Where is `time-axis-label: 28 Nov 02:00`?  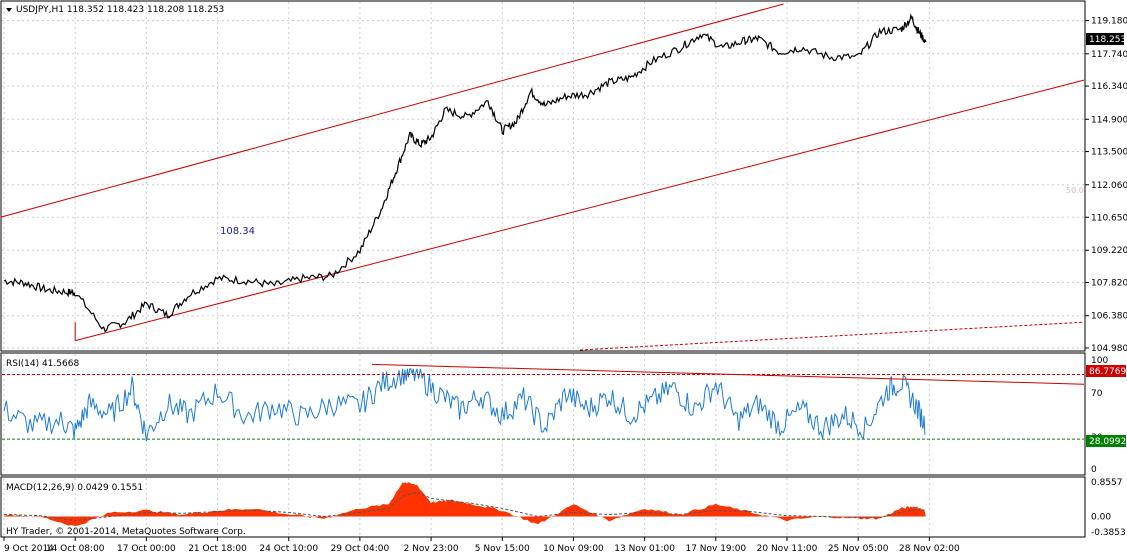 time-axis-label: 28 Nov 02:00 is located at coordinates (929, 549).